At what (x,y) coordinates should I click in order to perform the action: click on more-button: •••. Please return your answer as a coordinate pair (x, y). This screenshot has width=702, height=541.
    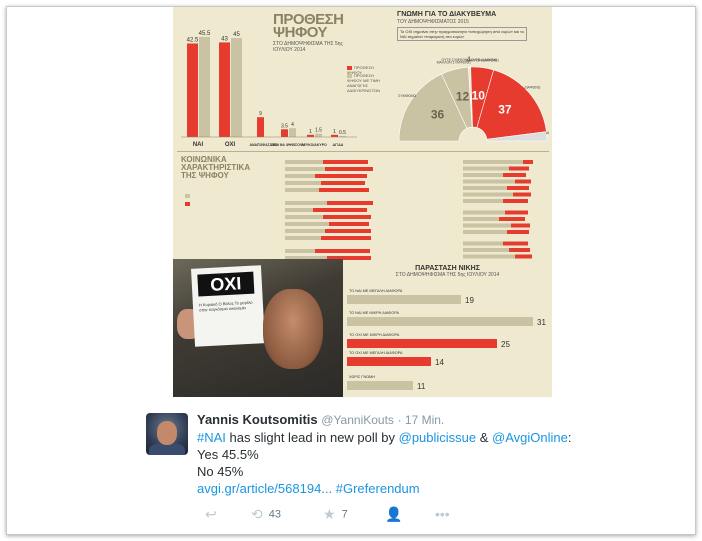
    Looking at the image, I should click on (445, 514).